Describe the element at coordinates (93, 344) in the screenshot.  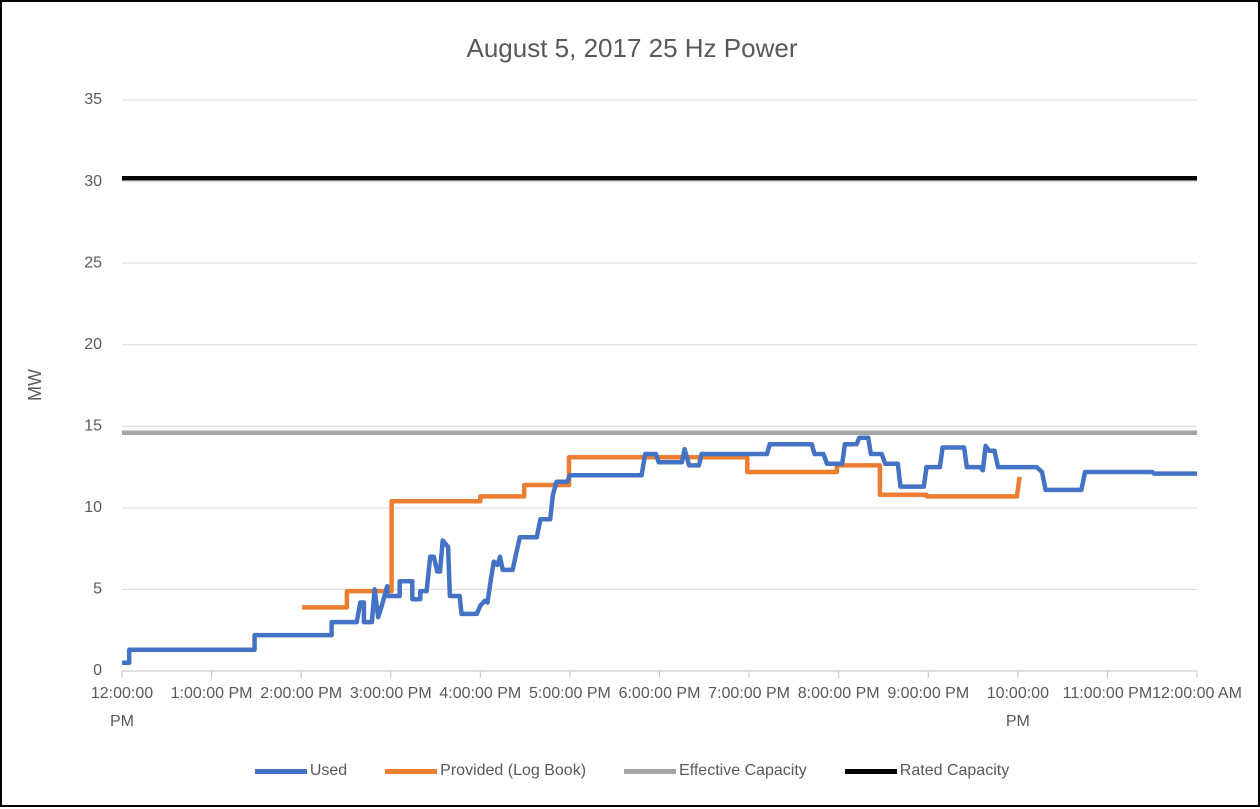
I see `y-tick-label: 20` at that location.